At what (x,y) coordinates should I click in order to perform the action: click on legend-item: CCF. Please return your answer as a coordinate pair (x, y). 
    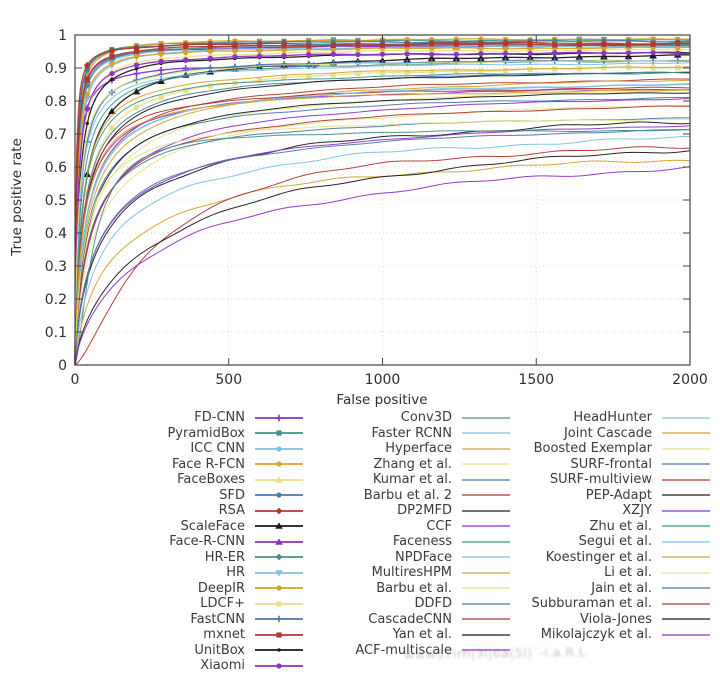
    Looking at the image, I should click on (399, 527).